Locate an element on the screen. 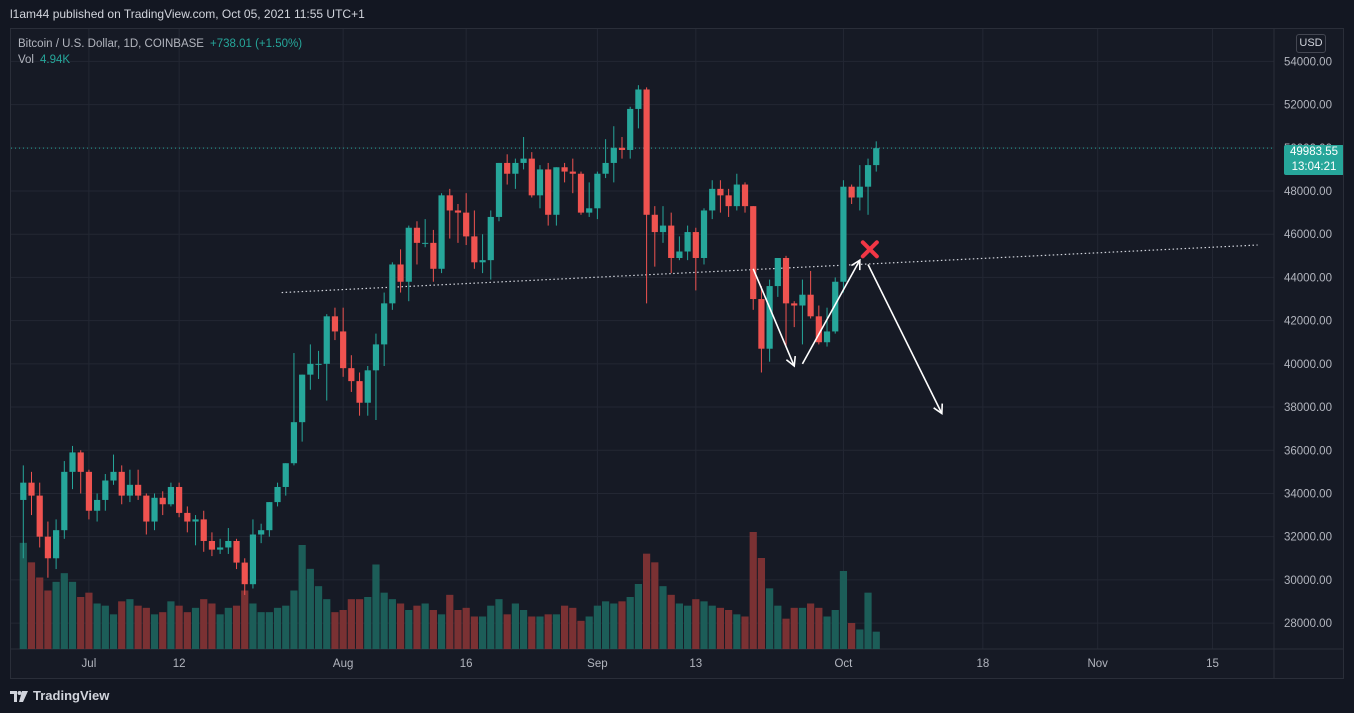 This screenshot has height=713, width=1354. footer-brand-label: TradingView is located at coordinates (71, 695).